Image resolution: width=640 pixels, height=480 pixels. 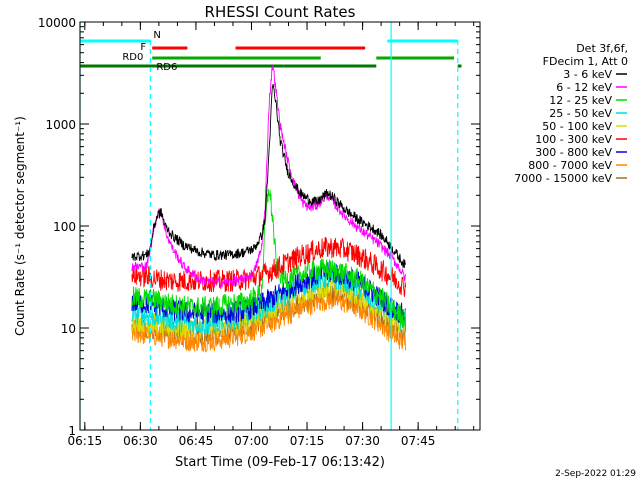 I want to click on timestamp: 2-Sep-2022 01:29, so click(x=595, y=474).